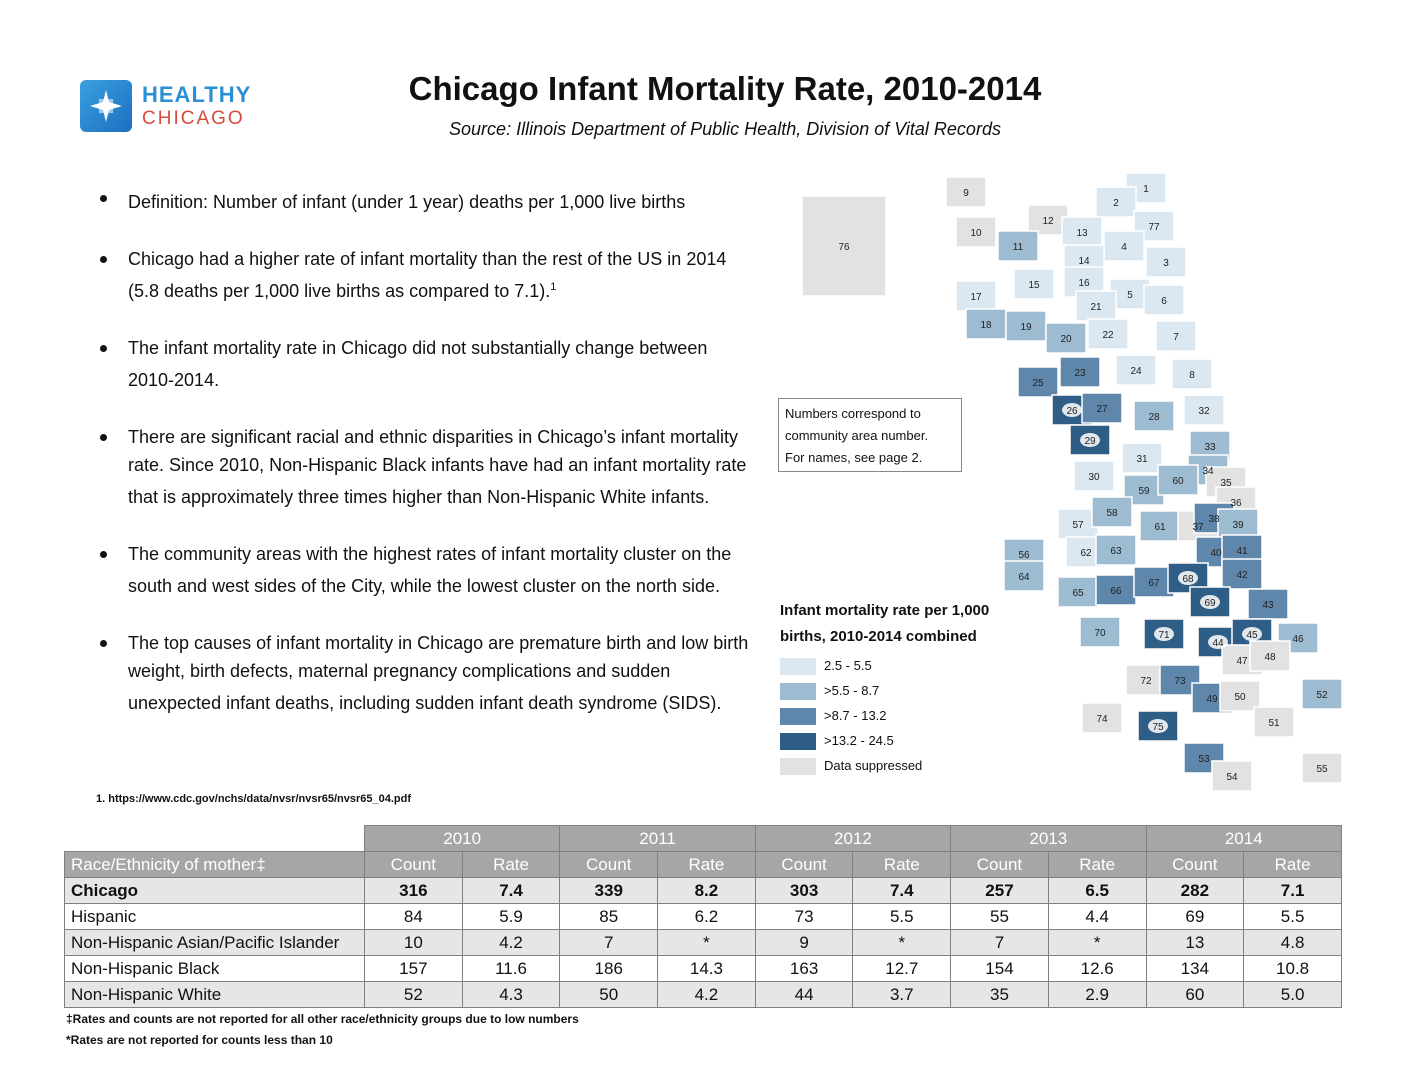  I want to click on area-number-label: 68, so click(1188, 579).